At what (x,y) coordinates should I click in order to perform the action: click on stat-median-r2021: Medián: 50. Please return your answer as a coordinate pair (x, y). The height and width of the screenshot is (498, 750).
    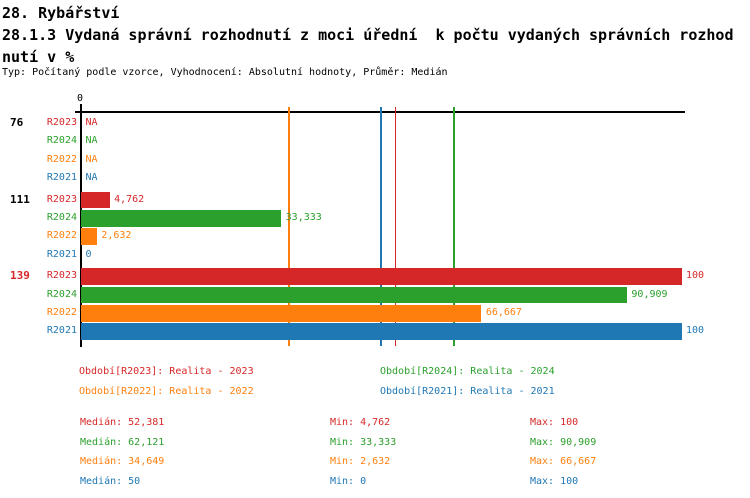
    Looking at the image, I should click on (110, 481).